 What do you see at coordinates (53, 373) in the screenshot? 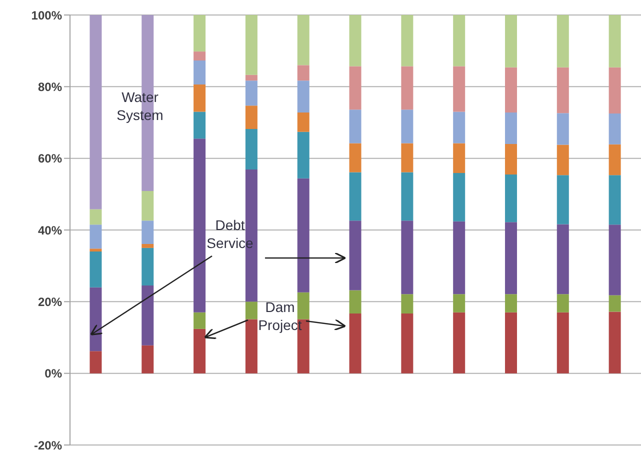
I see `y-tick-label: 0%` at bounding box center [53, 373].